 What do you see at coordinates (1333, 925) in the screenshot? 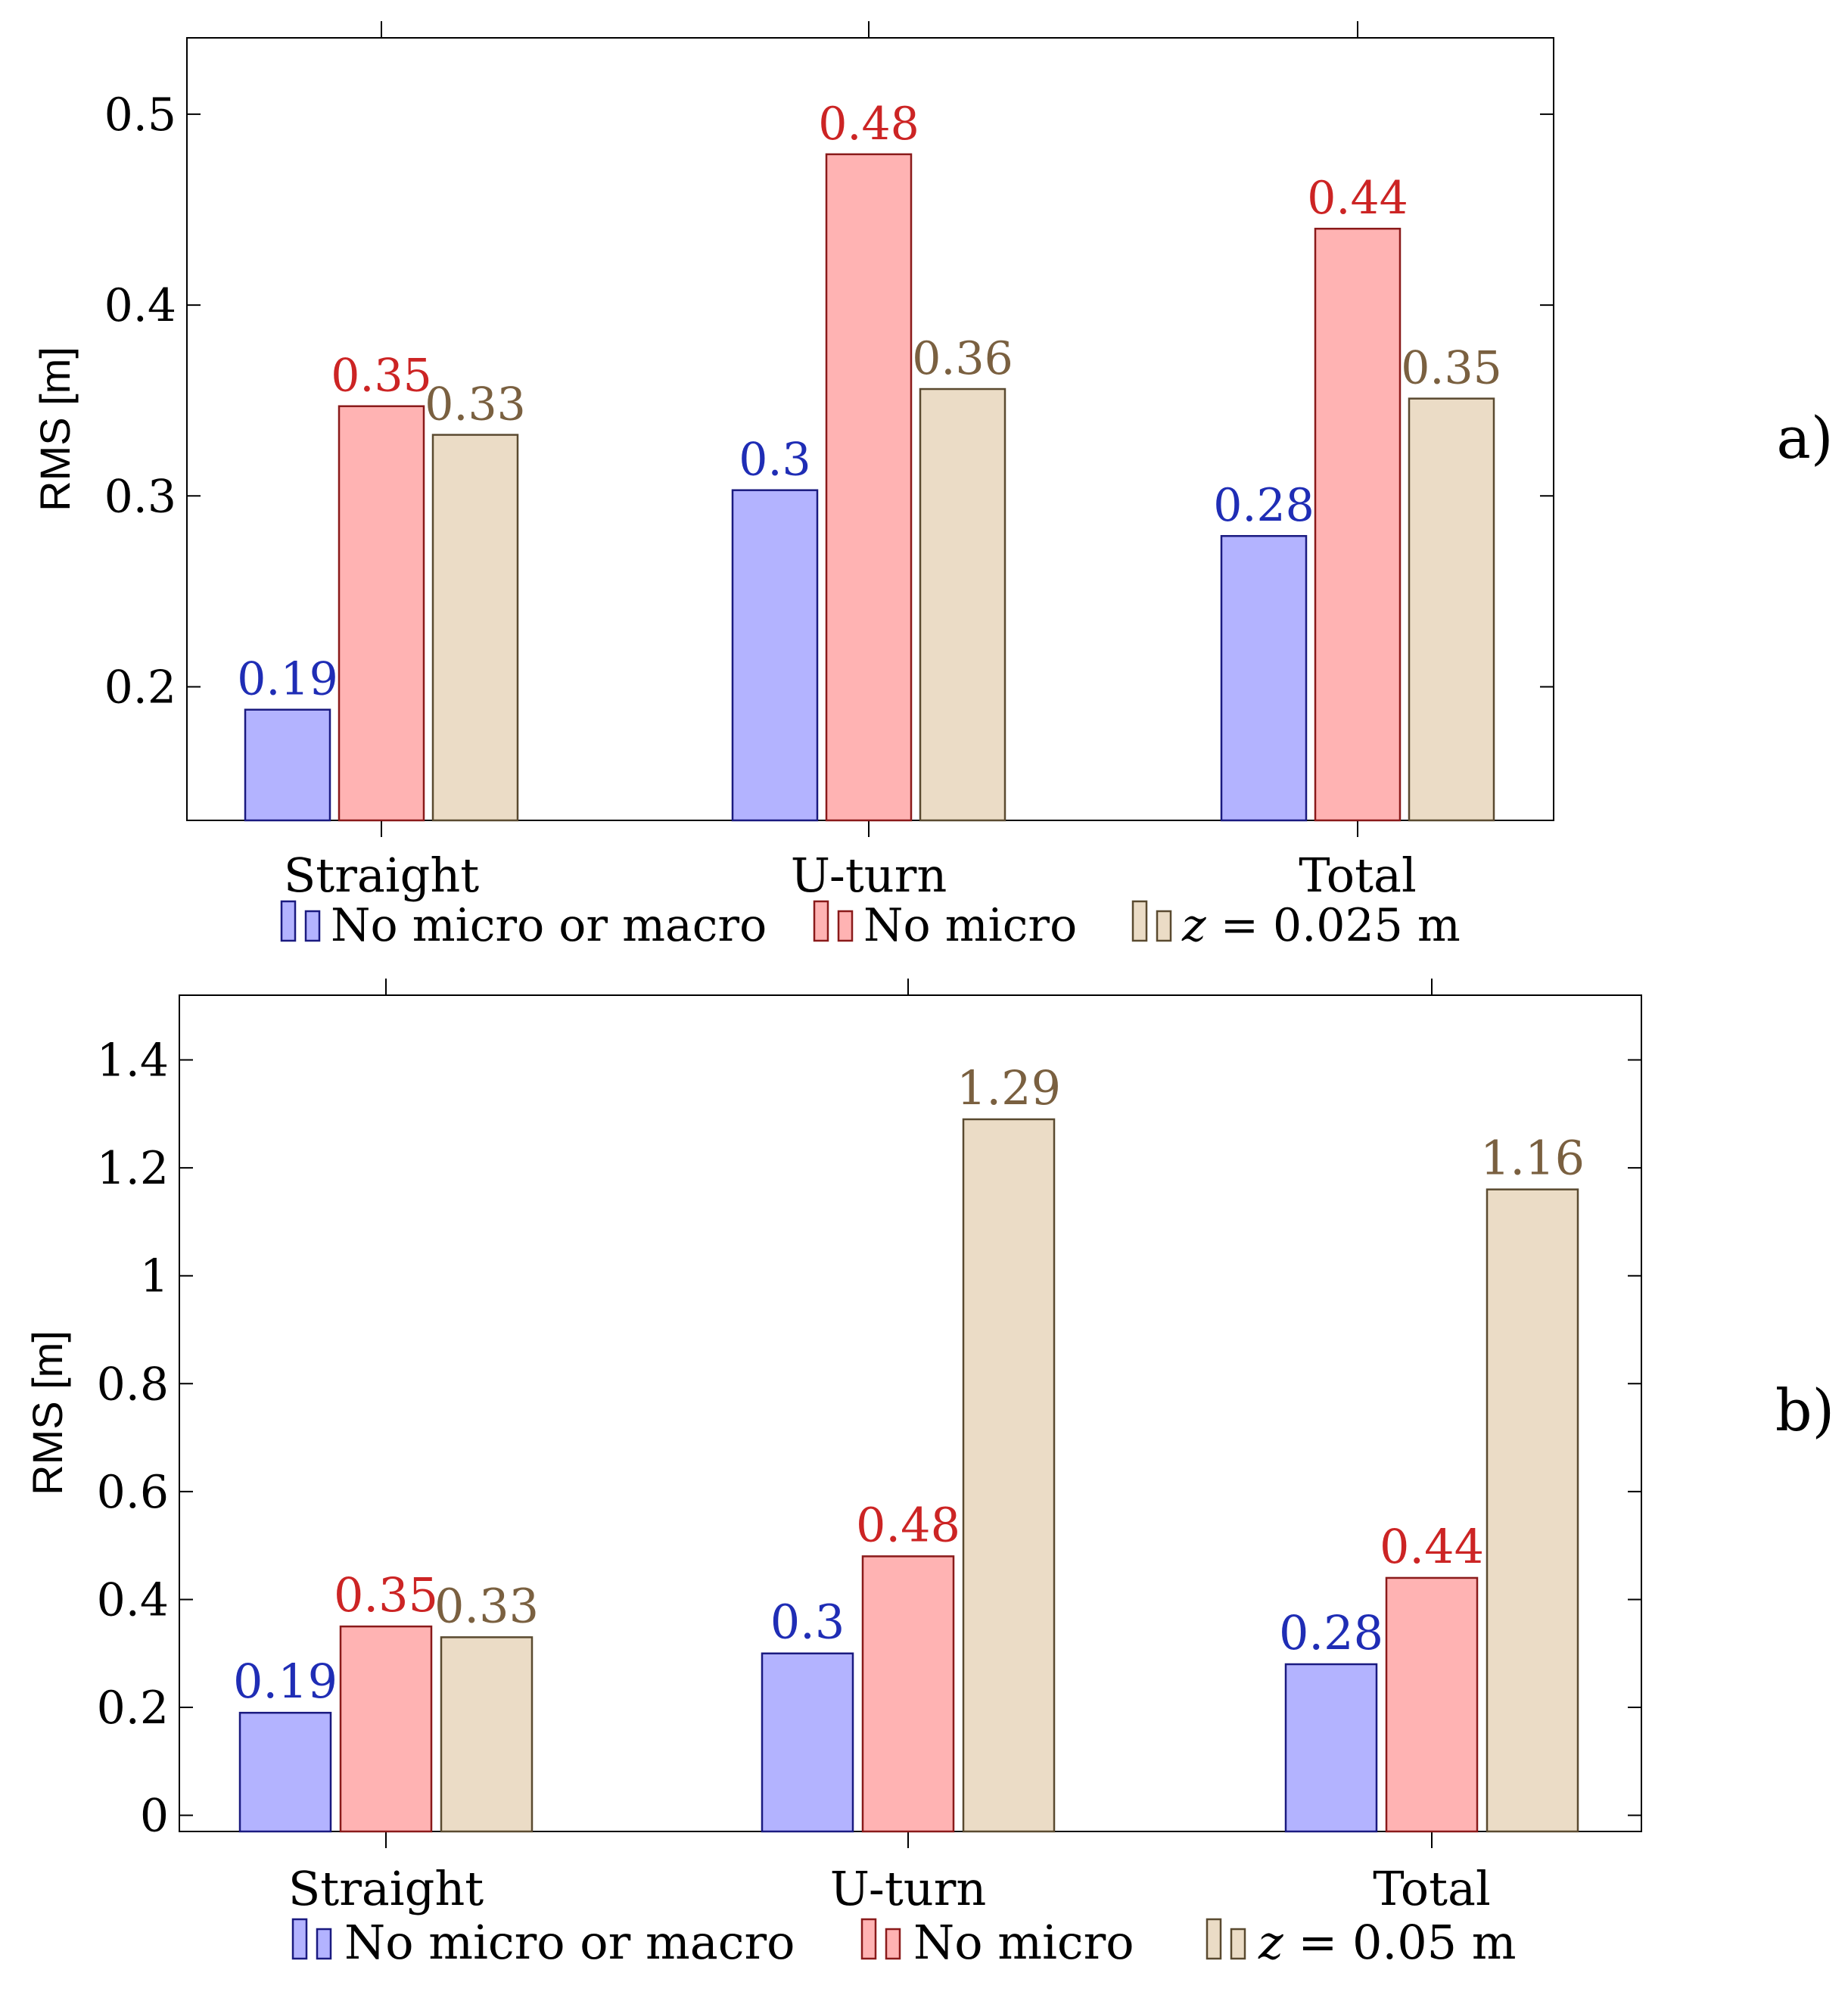
I see `legend-label-value: = 0.025 m` at bounding box center [1333, 925].